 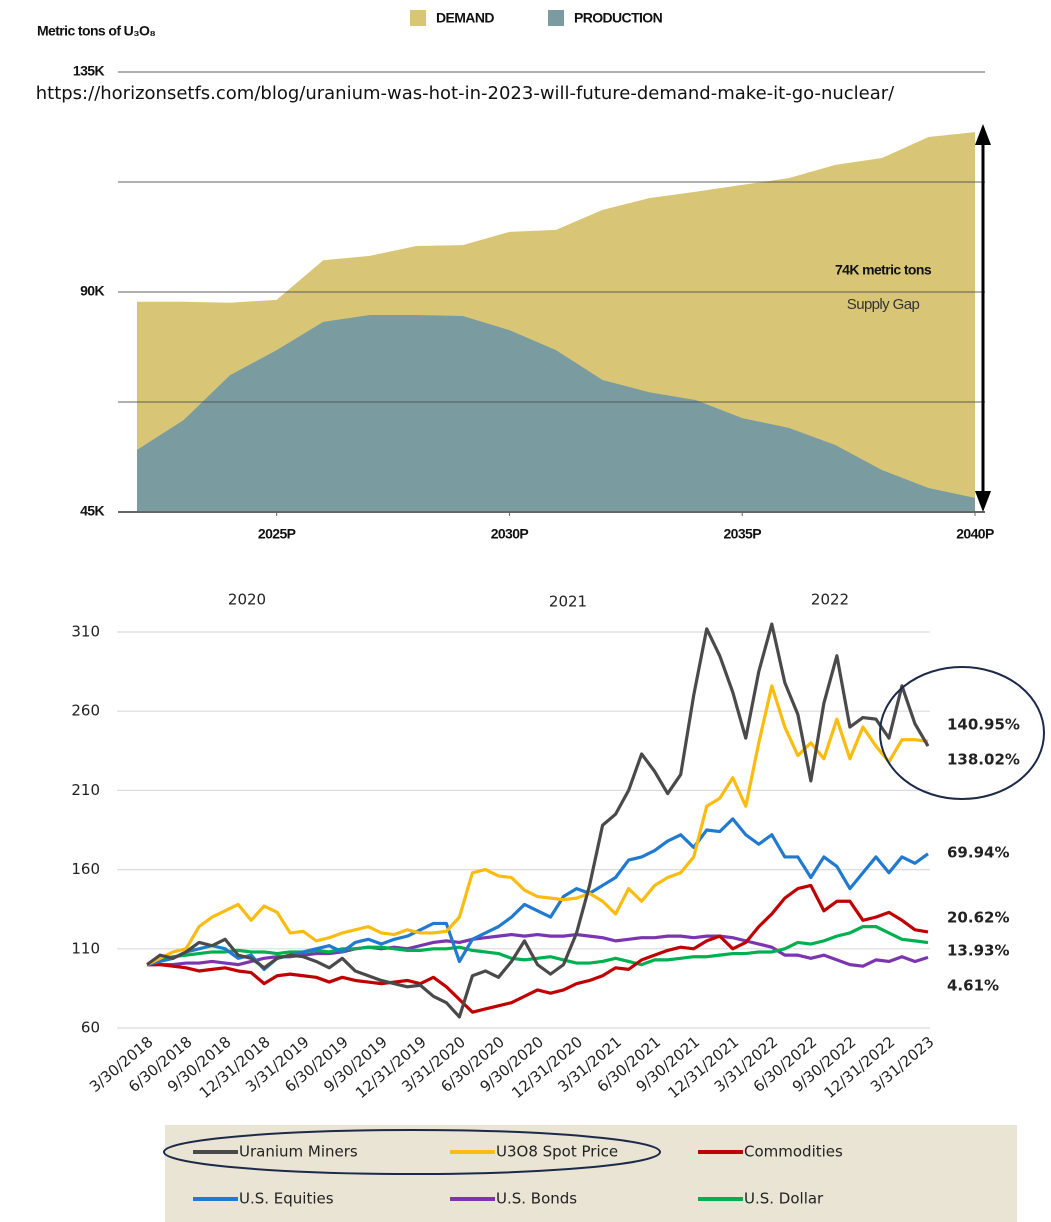 What do you see at coordinates (973, 986) in the screenshot?
I see `end-label: 4.61%` at bounding box center [973, 986].